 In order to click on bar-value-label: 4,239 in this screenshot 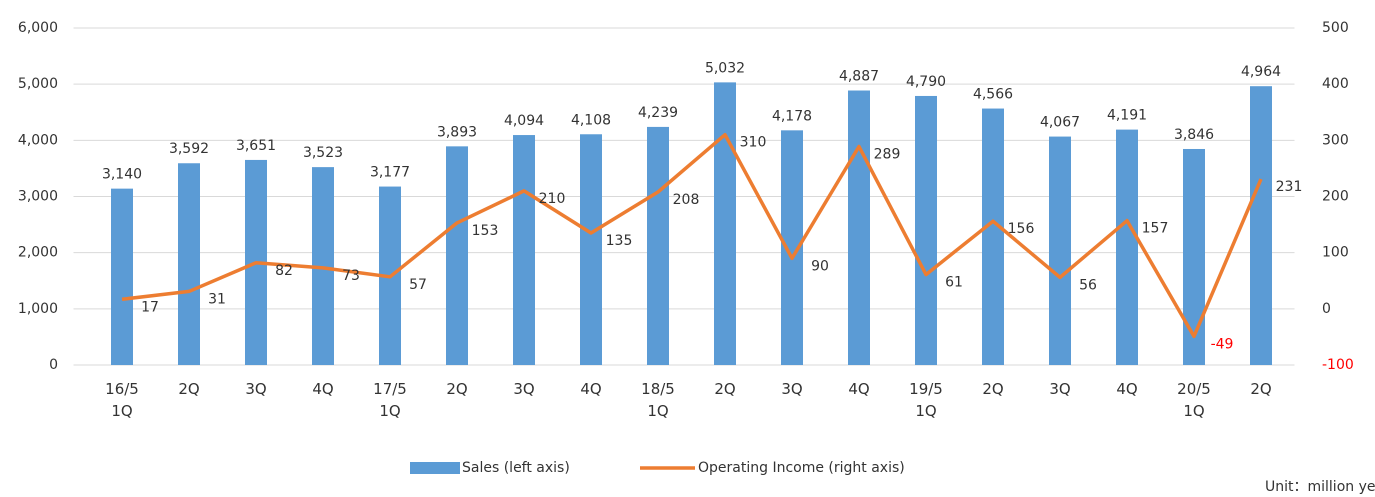, I will do `click(658, 113)`.